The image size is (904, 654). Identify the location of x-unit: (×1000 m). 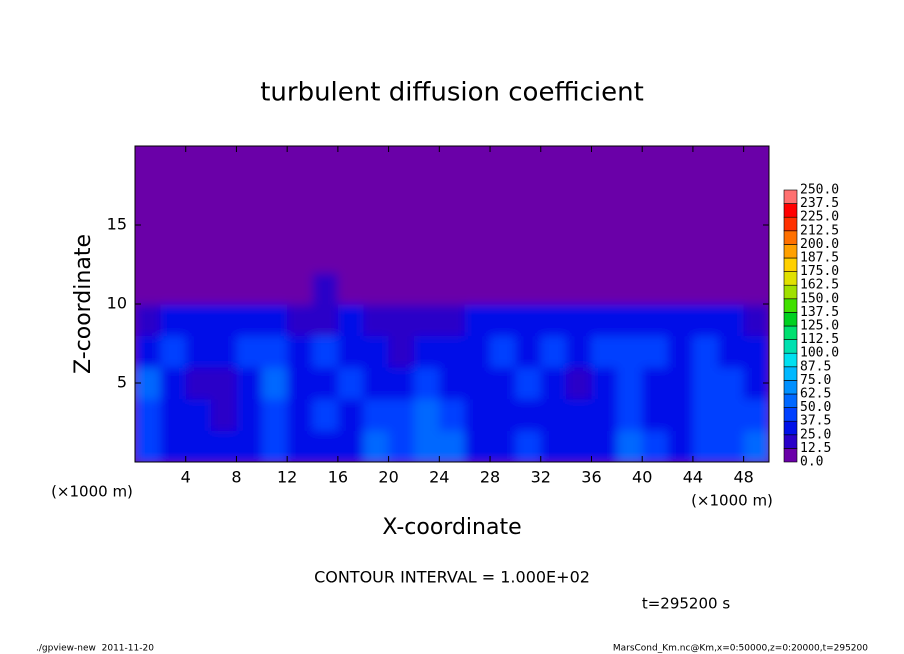
(92, 492).